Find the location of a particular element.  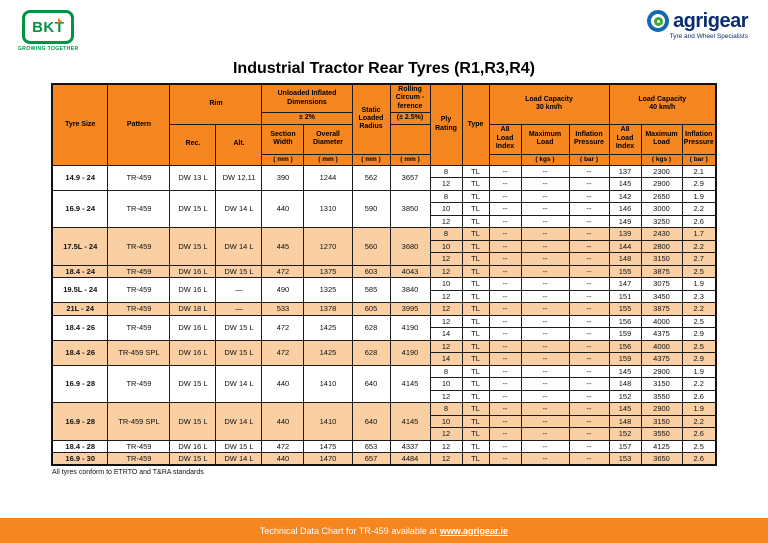

col-header-inflation-pressure-30kmh: Inflation Pressure is located at coordinates (589, 139).